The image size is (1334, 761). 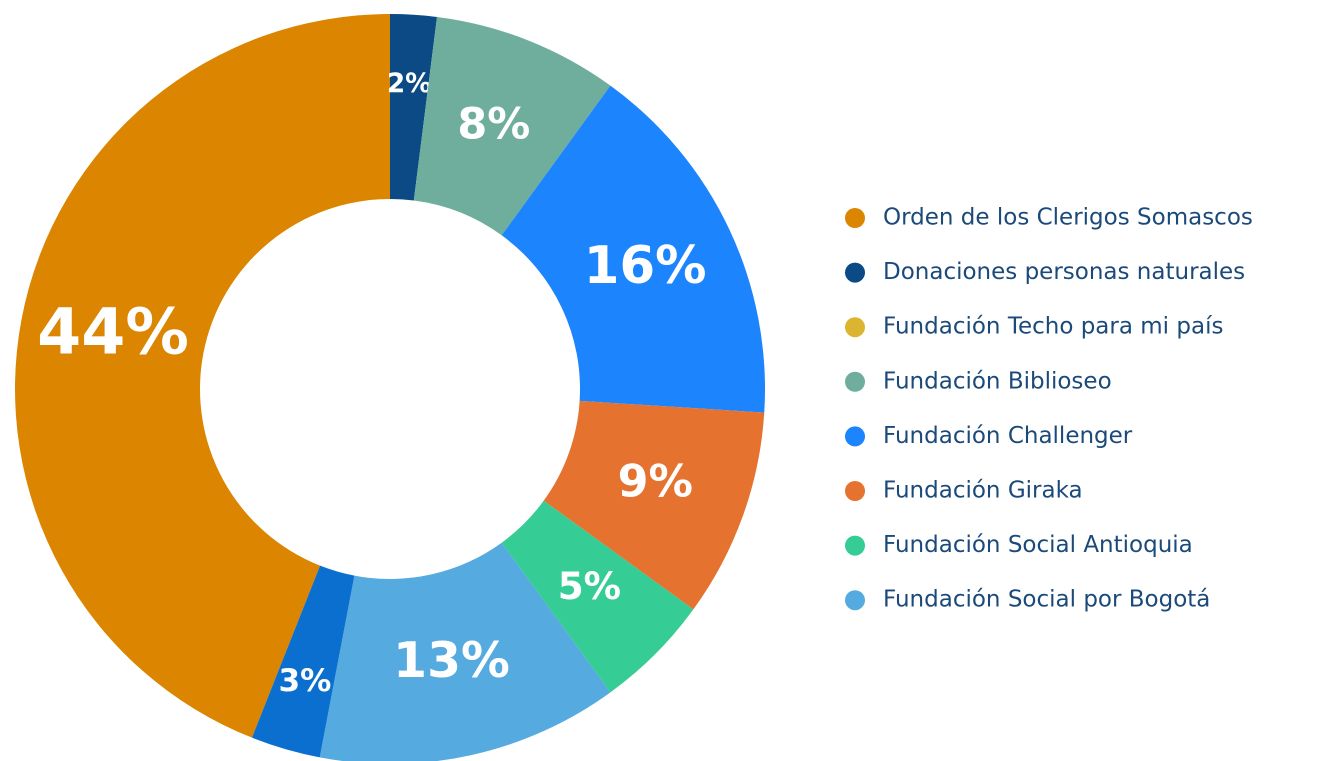 I want to click on data-label: 13%, so click(x=451, y=660).